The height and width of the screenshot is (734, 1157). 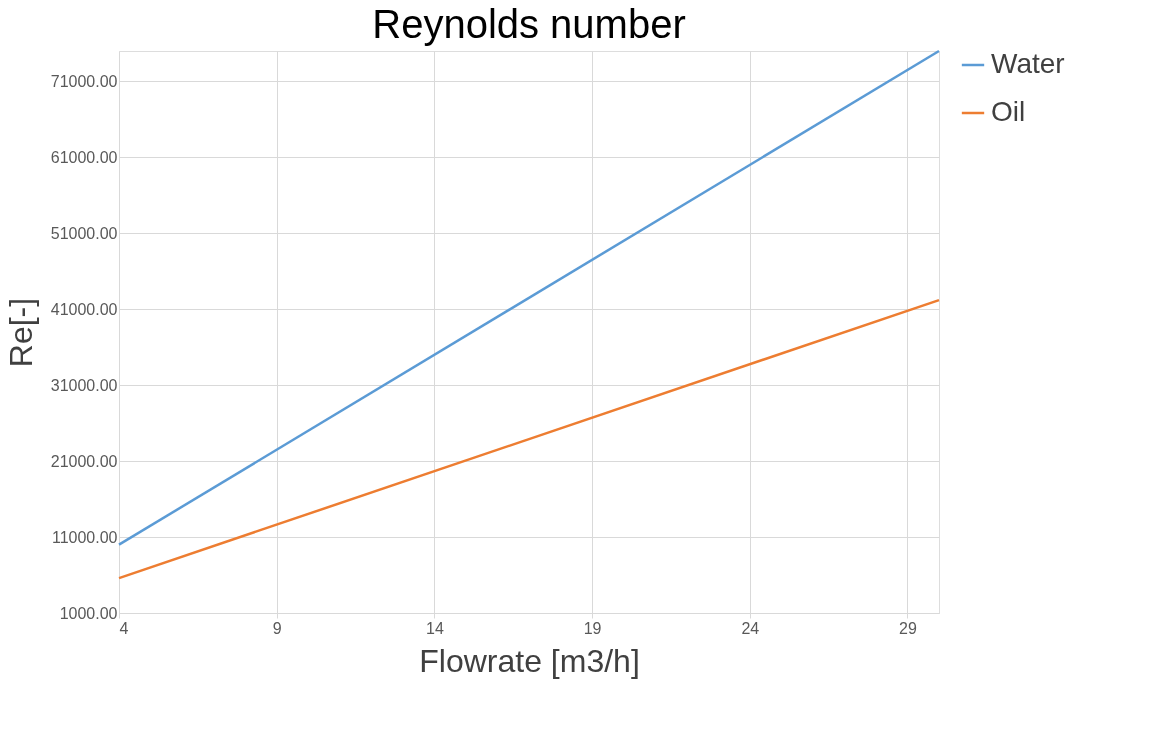 I want to click on x-tick-label: 14, so click(x=434, y=628).